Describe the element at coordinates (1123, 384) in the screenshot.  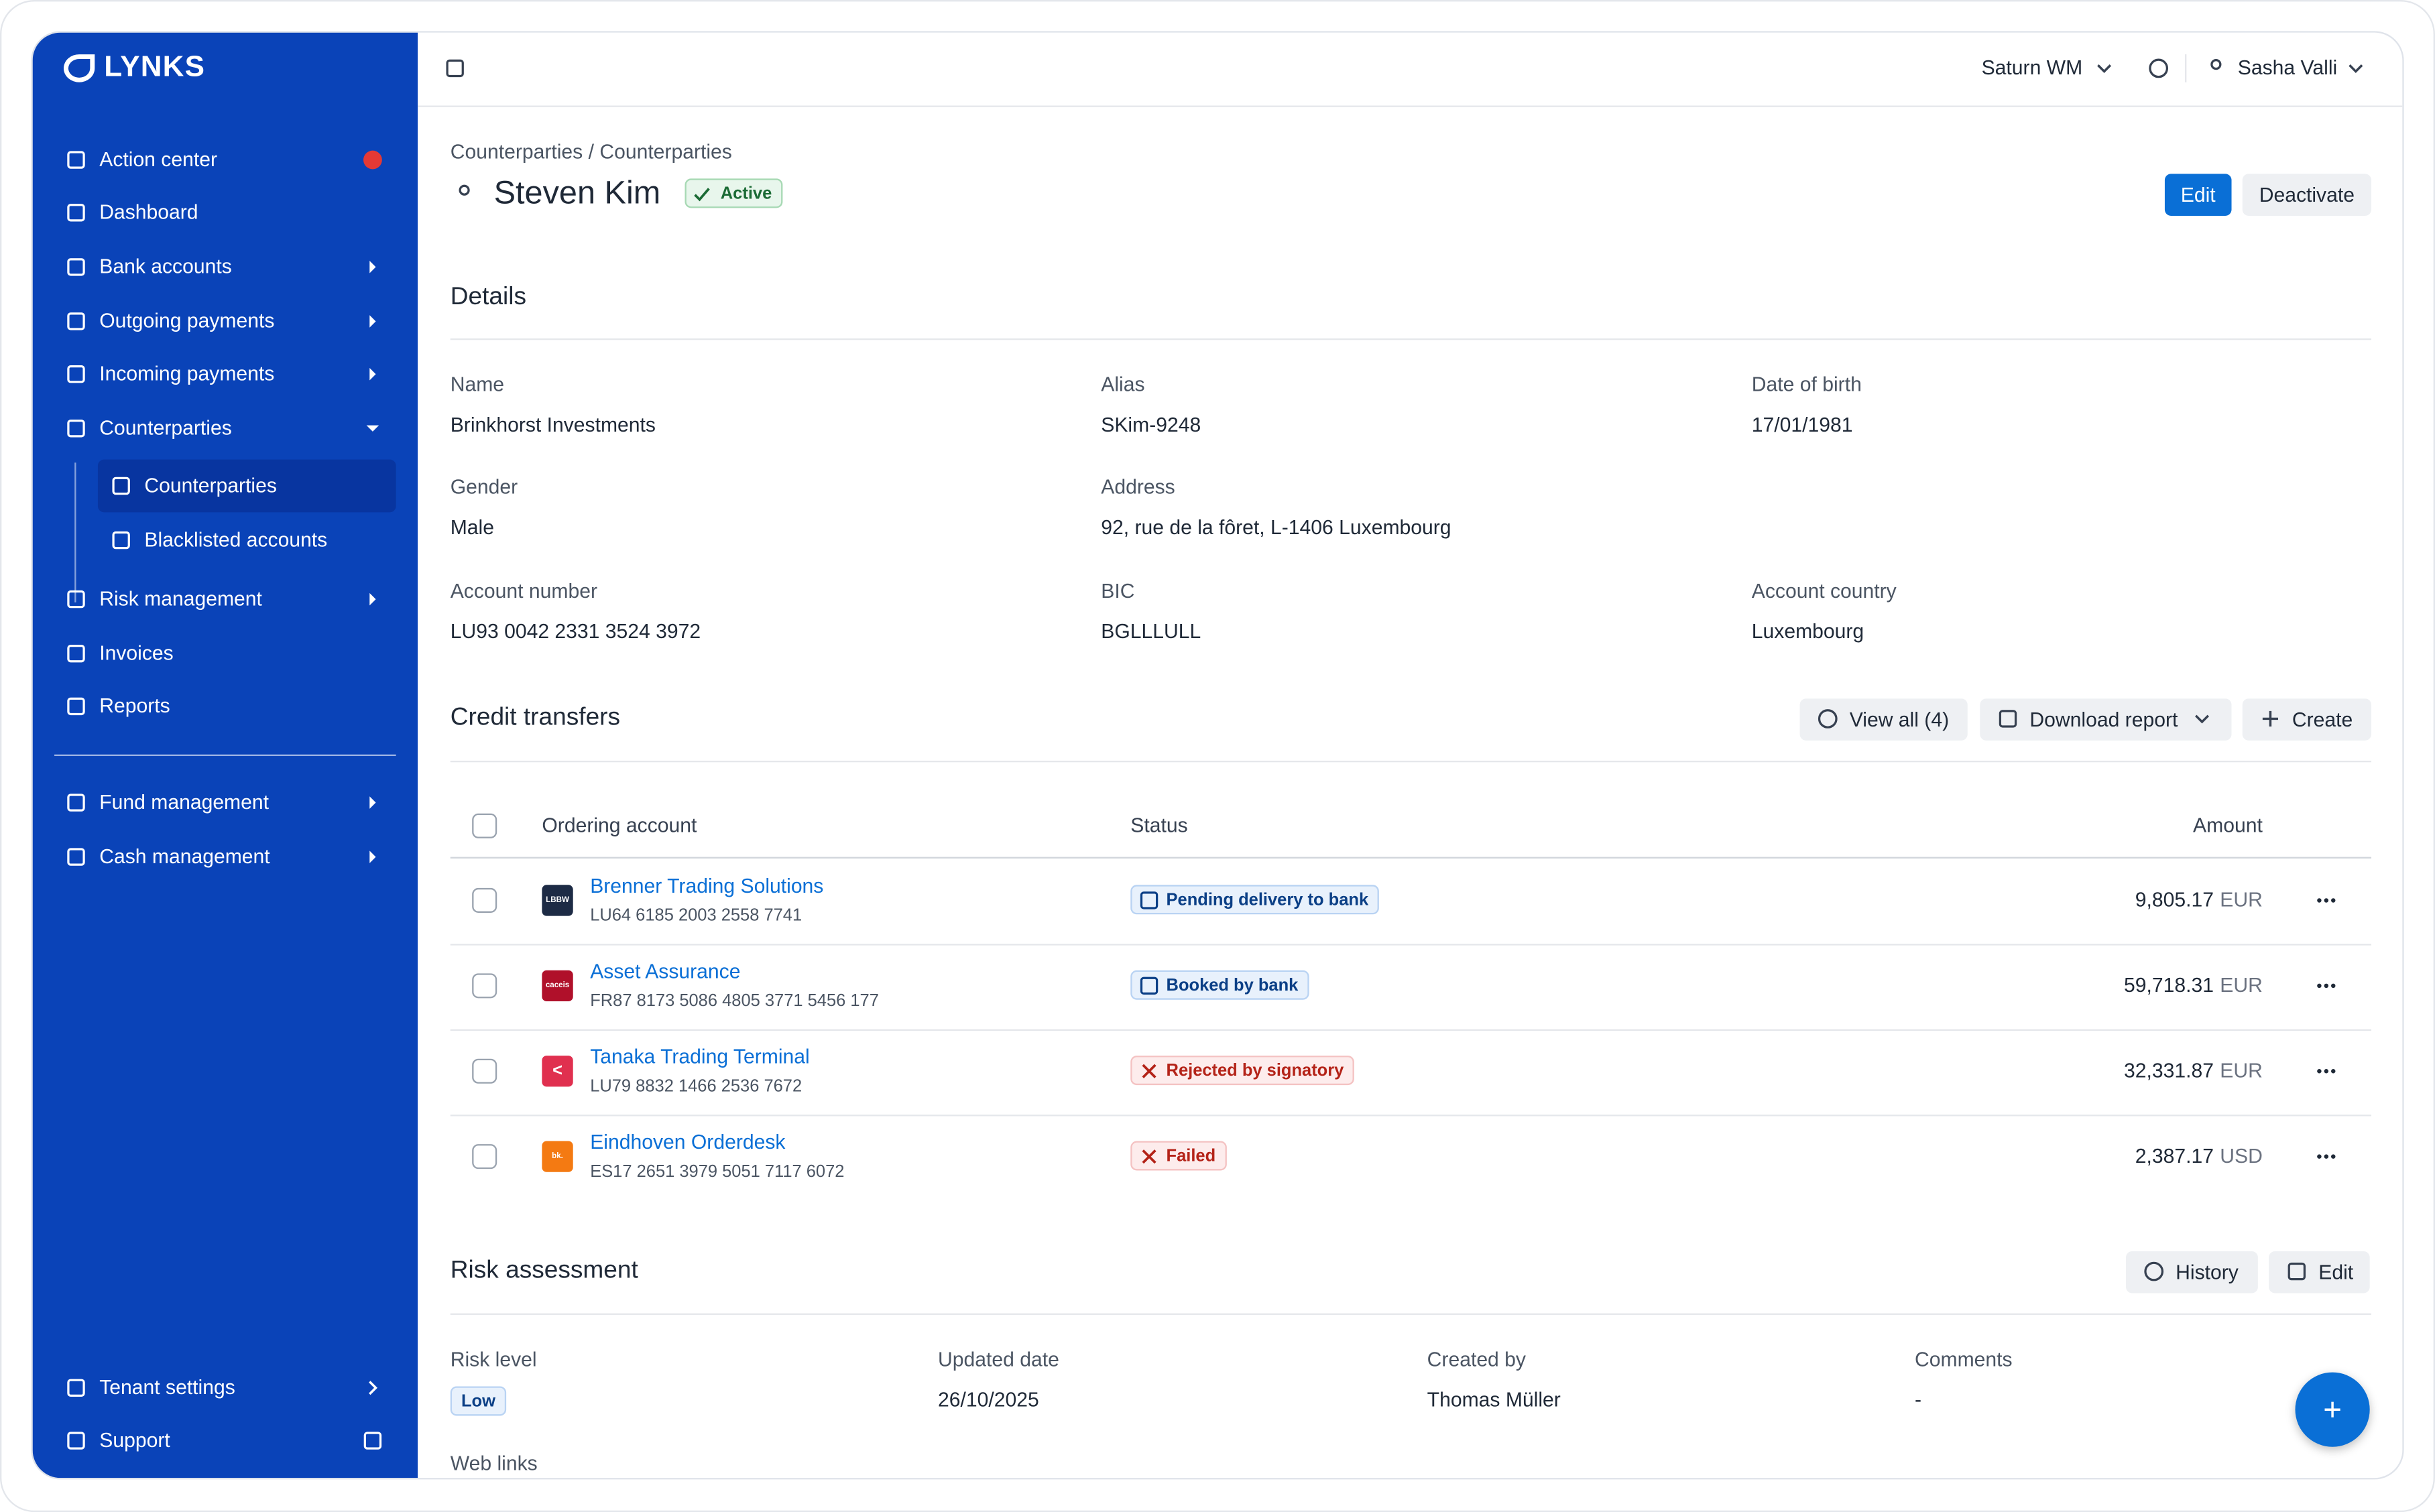
I see `field-label: Alias` at that location.